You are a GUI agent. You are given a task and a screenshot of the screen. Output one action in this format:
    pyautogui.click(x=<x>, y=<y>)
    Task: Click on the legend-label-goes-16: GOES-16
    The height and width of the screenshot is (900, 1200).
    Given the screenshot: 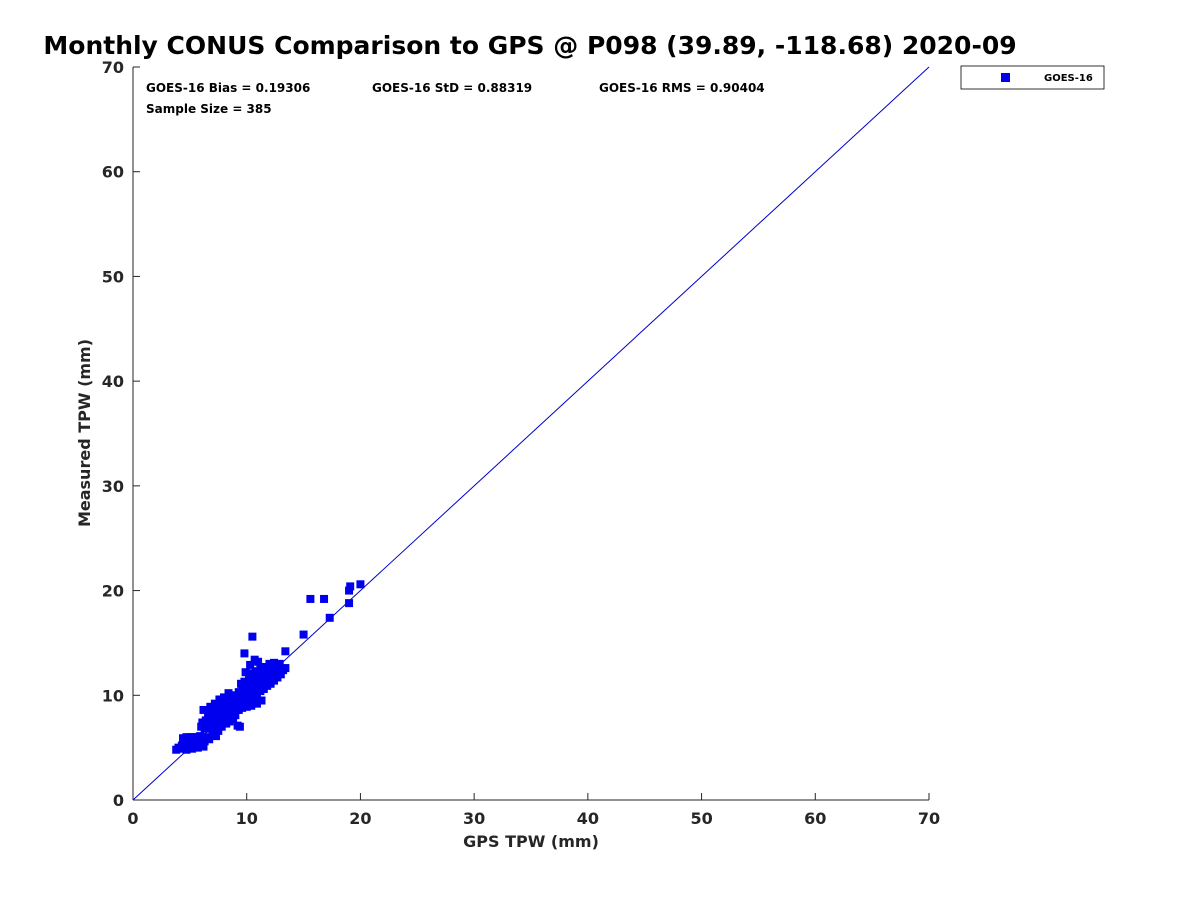 What is the action you would take?
    pyautogui.click(x=1068, y=78)
    